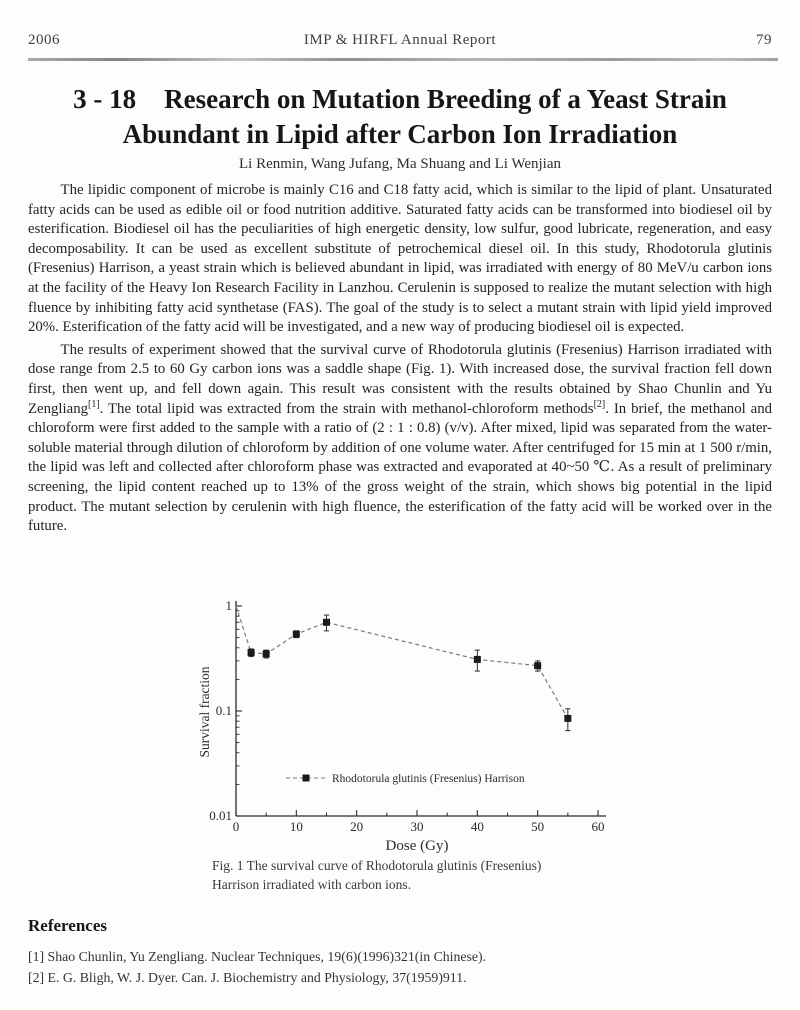 The height and width of the screenshot is (1010, 800). Describe the element at coordinates (105, 99) in the screenshot. I see `article-number: 3 - 18` at that location.